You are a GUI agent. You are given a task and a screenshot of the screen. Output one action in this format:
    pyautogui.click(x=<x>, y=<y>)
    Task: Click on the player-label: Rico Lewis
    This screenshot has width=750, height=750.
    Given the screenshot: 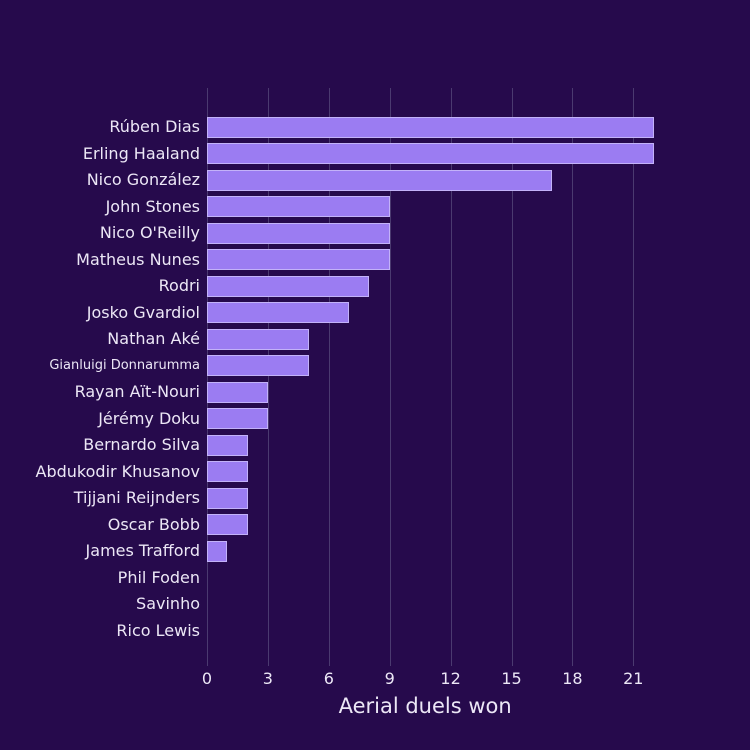 What is the action you would take?
    pyautogui.click(x=158, y=630)
    